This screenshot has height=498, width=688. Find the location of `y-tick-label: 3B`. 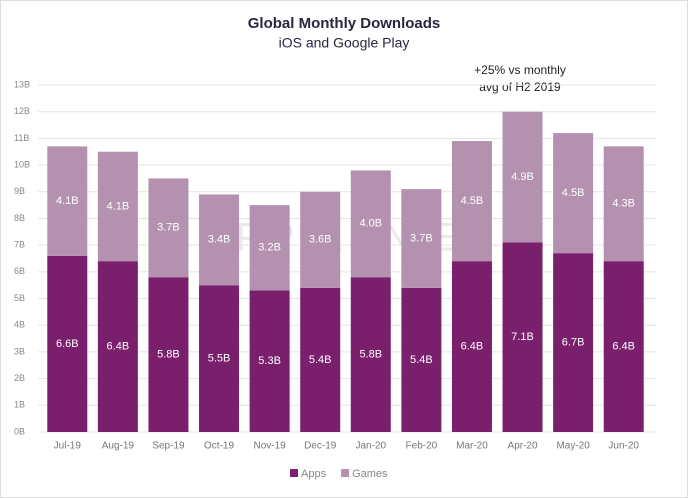

y-tick-label: 3B is located at coordinates (19, 351).